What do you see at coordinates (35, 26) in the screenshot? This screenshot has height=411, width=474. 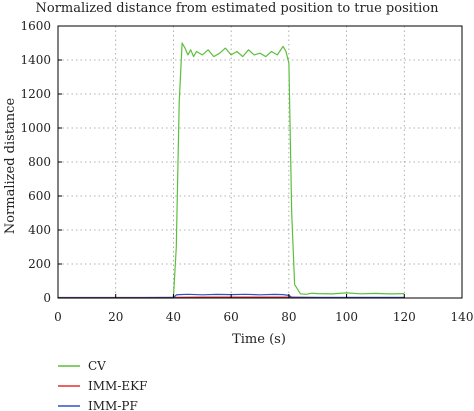 I see `y-tick-label: 1600` at bounding box center [35, 26].